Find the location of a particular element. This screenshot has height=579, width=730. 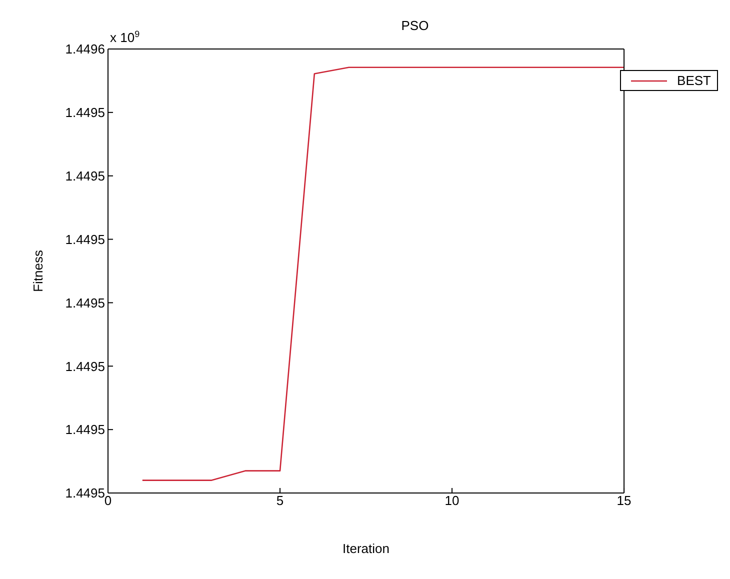

chart-title: PSO is located at coordinates (415, 25).